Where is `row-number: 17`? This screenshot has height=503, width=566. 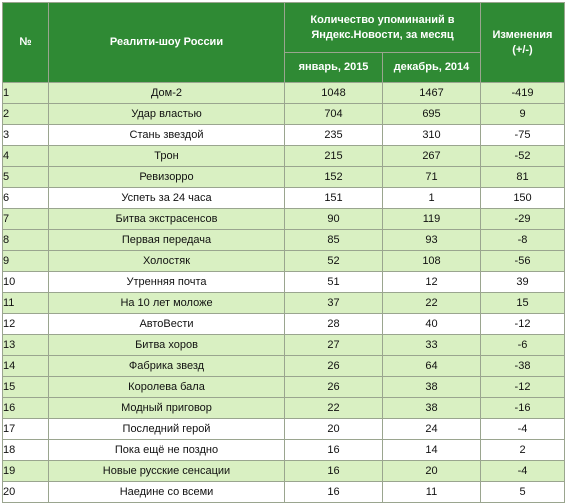
row-number: 17 is located at coordinates (25, 429).